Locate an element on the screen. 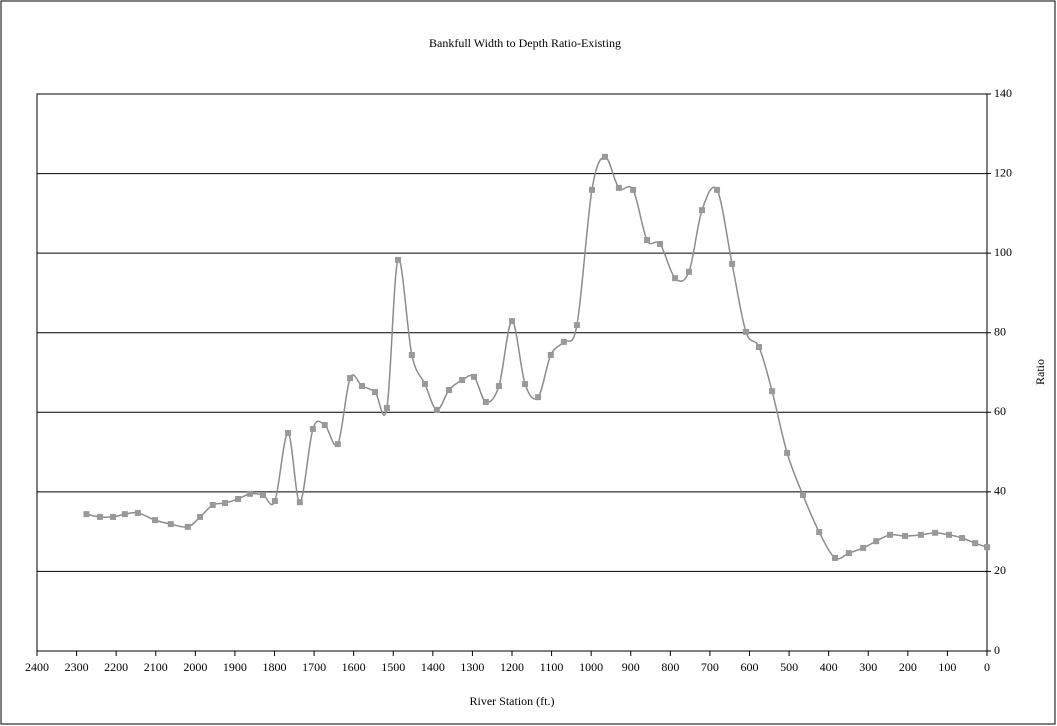 This screenshot has height=726, width=1057. x-tick-label: 0 is located at coordinates (987, 667).